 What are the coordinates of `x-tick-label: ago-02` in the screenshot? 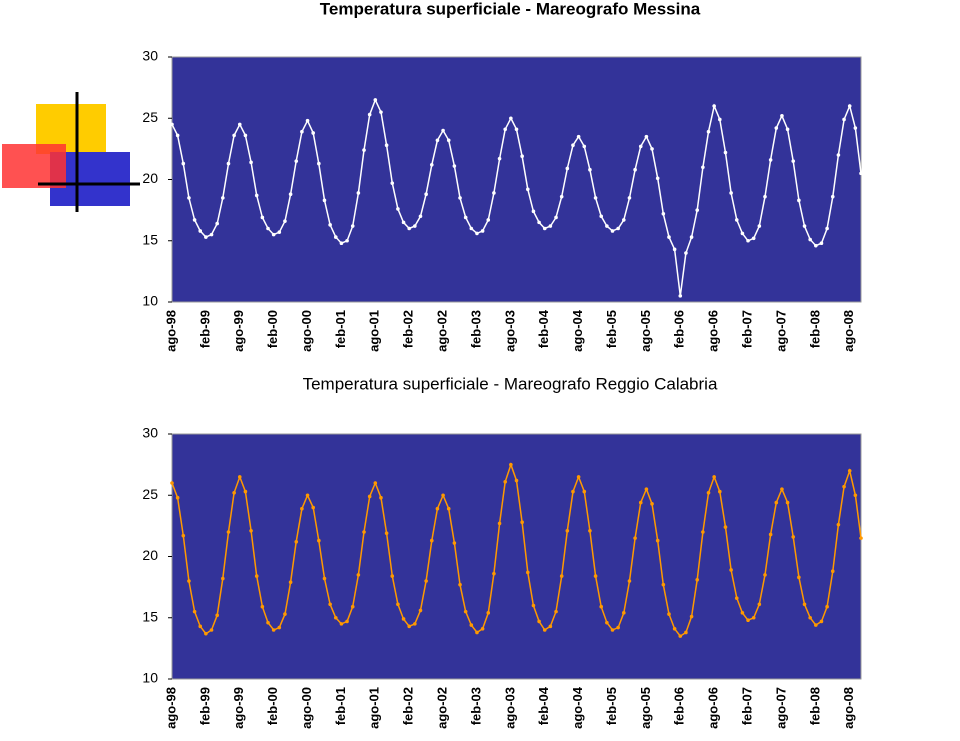 It's located at (442, 708).